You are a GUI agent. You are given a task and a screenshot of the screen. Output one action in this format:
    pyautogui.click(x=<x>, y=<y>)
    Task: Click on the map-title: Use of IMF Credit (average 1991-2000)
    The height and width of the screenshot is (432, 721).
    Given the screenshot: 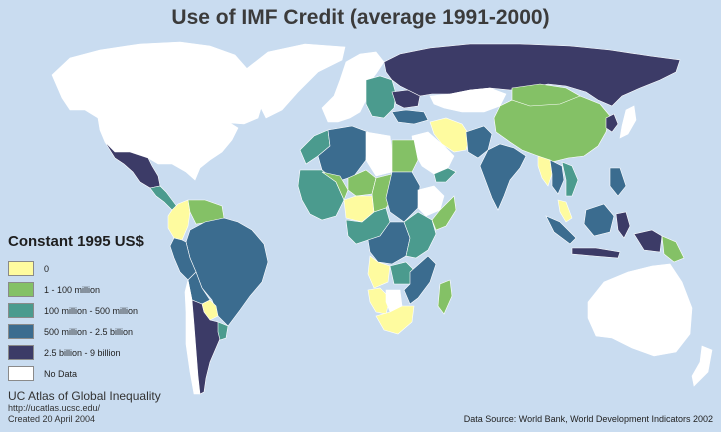 What is the action you would take?
    pyautogui.click(x=360, y=17)
    